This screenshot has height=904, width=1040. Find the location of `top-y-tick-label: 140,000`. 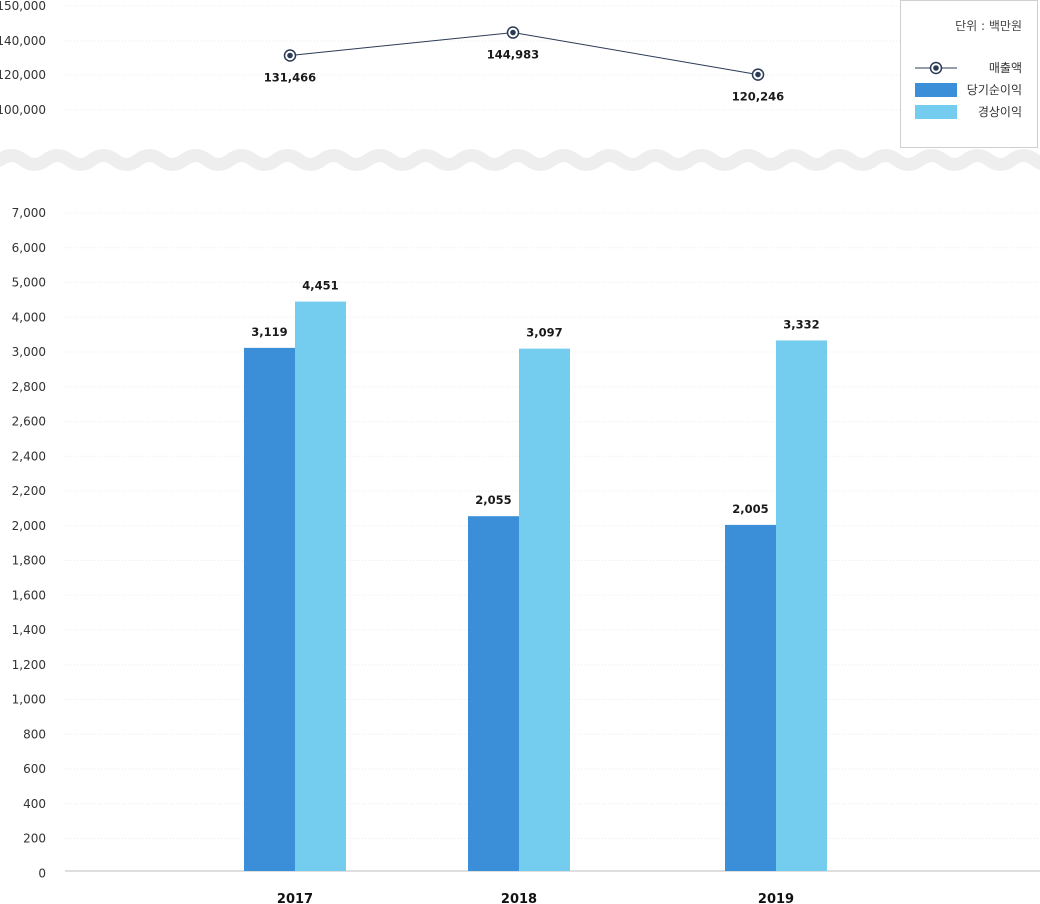

top-y-tick-label: 140,000 is located at coordinates (23, 41).